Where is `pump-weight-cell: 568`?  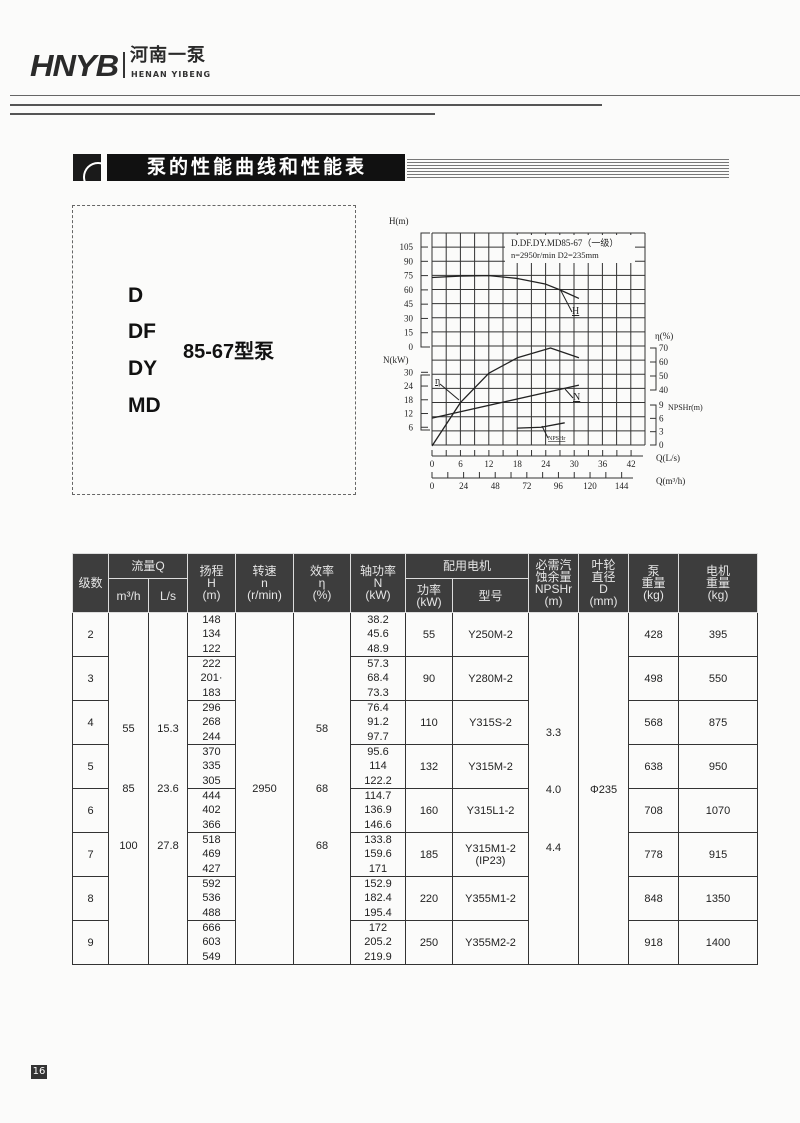
pump-weight-cell: 568 is located at coordinates (654, 722).